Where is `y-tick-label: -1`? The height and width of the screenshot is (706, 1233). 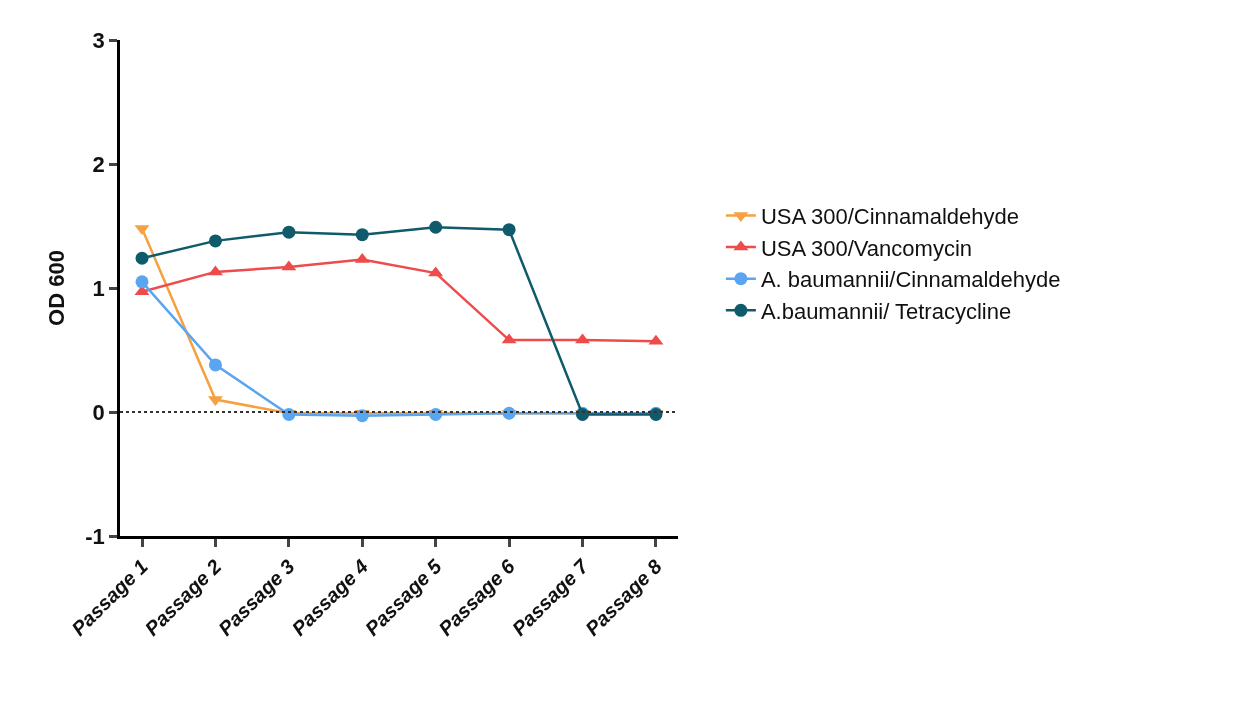
y-tick-label: -1 is located at coordinates (95, 536).